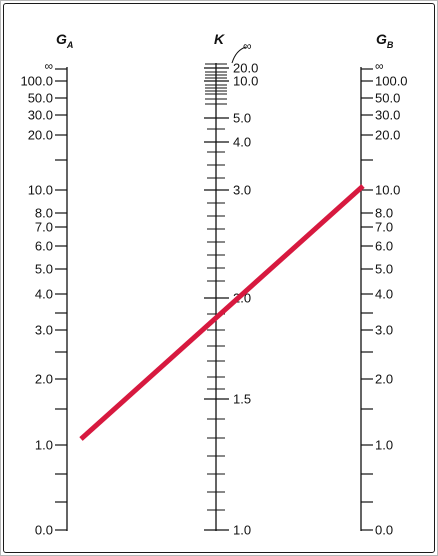  I want to click on k-label-3-0: 3.0, so click(242, 190).